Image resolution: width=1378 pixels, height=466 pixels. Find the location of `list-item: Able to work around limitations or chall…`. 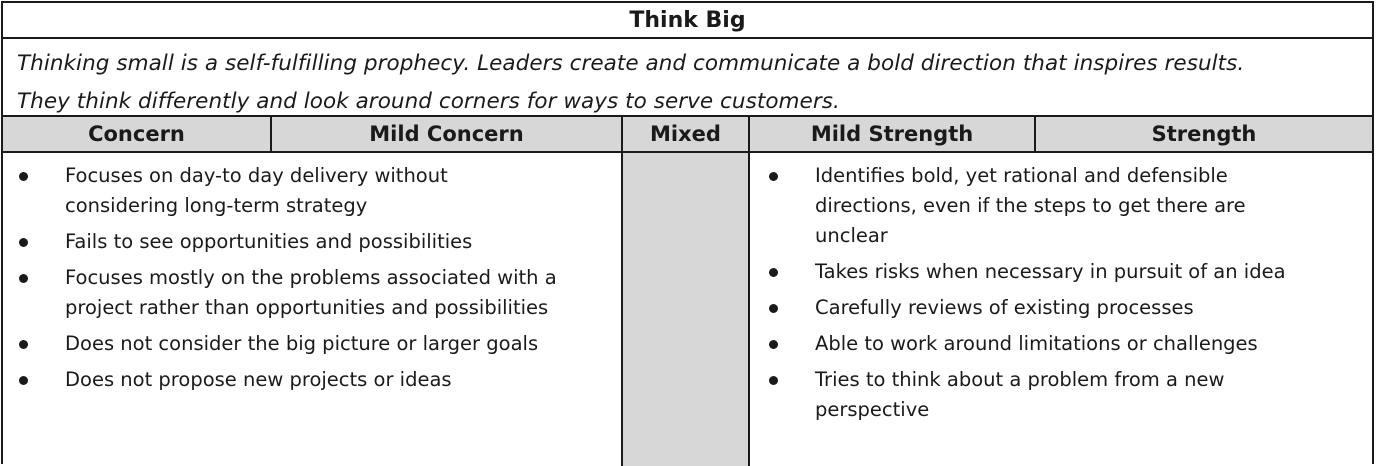

list-item: Able to work around limitations or chall… is located at coordinates (1045, 344).